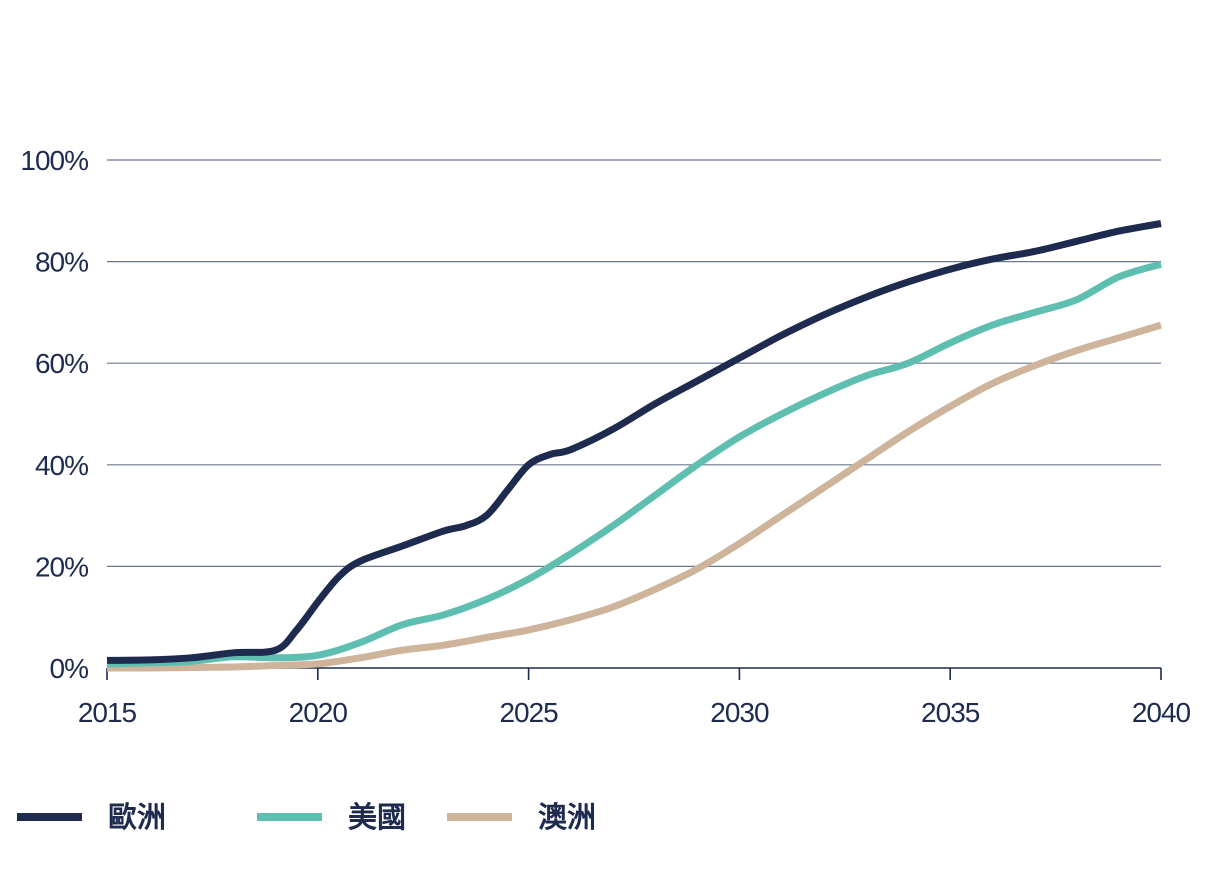 This screenshot has width=1210, height=889. Describe the element at coordinates (318, 712) in the screenshot. I see `x-tick-label: 2020` at that location.